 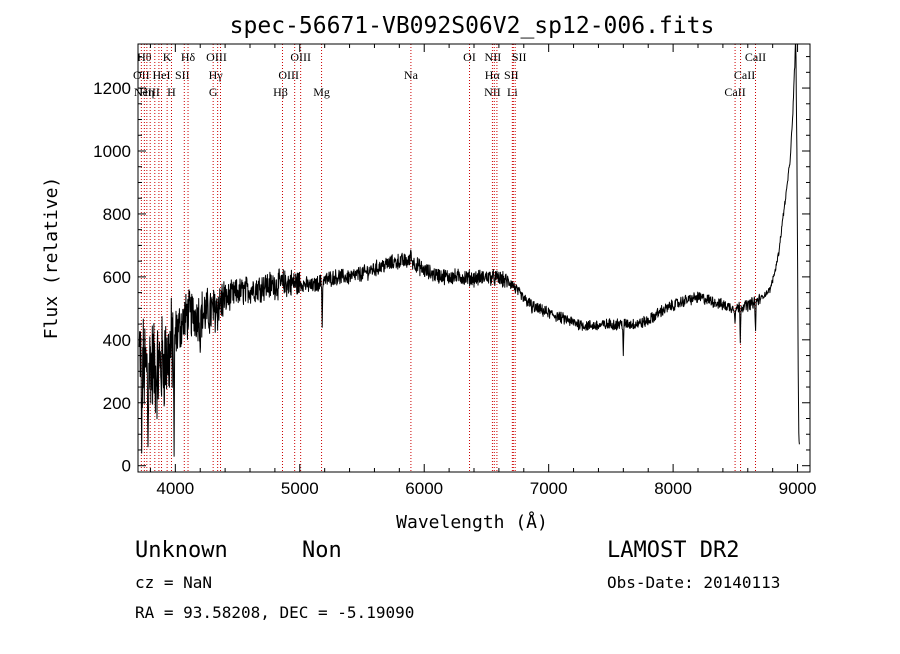 What do you see at coordinates (188, 57) in the screenshot?
I see `line-marker-label: Hδ` at bounding box center [188, 57].